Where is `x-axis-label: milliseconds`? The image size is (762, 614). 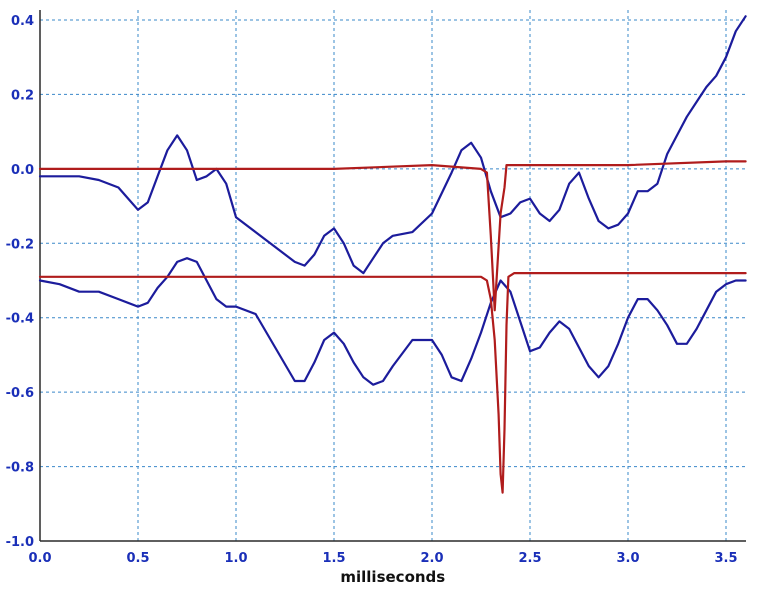
x-axis-label: milliseconds is located at coordinates (392, 577).